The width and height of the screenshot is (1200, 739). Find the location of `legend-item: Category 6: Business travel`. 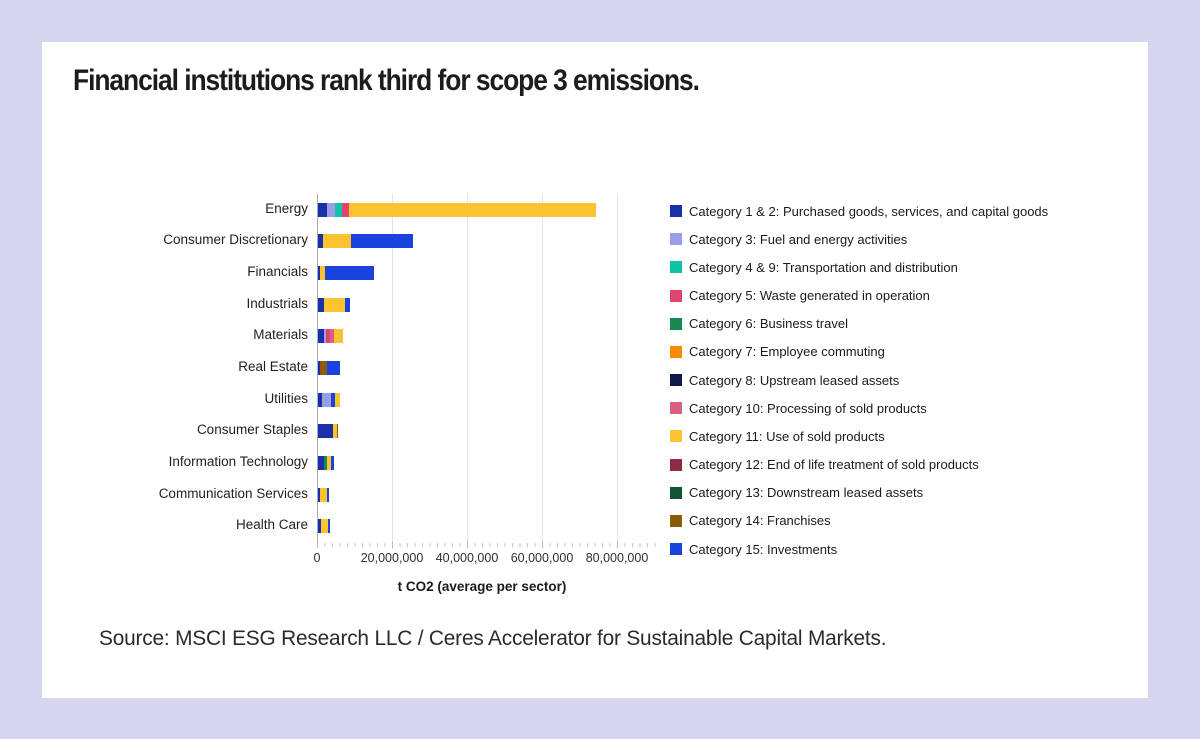

legend-item: Category 6: Business travel is located at coordinates (759, 324).